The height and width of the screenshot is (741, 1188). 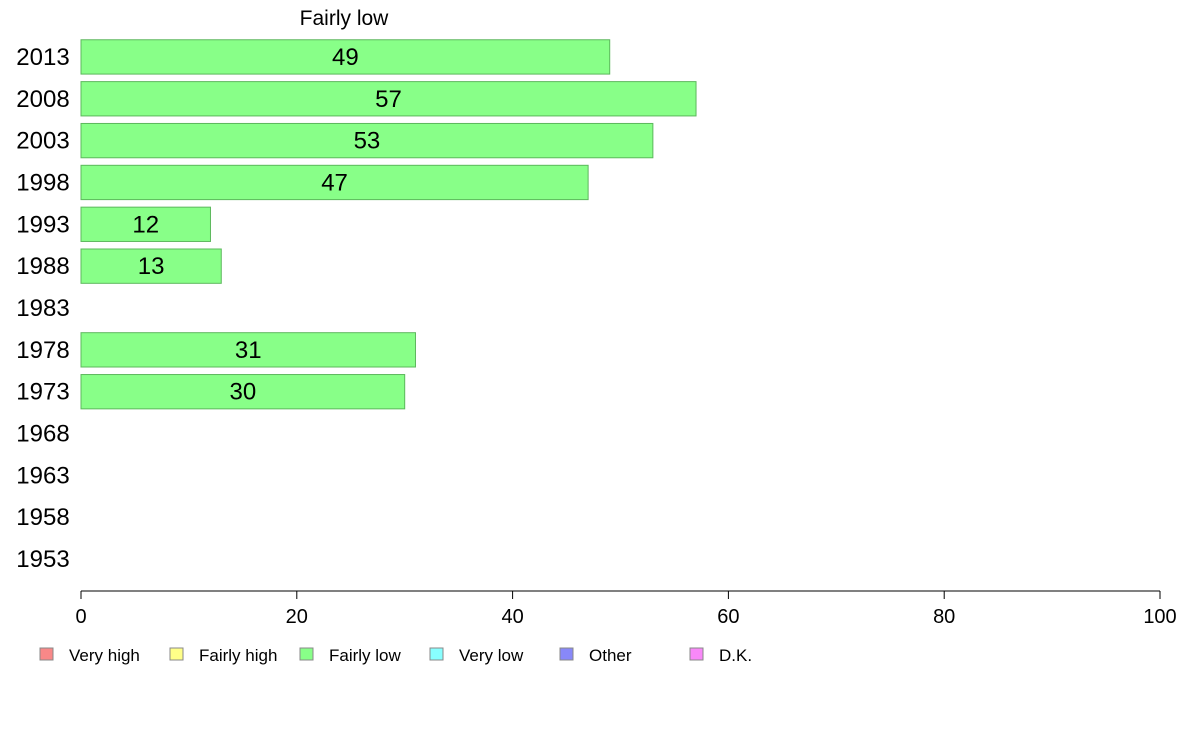 I want to click on y-tick-label-1983: 1983, so click(x=42, y=308).